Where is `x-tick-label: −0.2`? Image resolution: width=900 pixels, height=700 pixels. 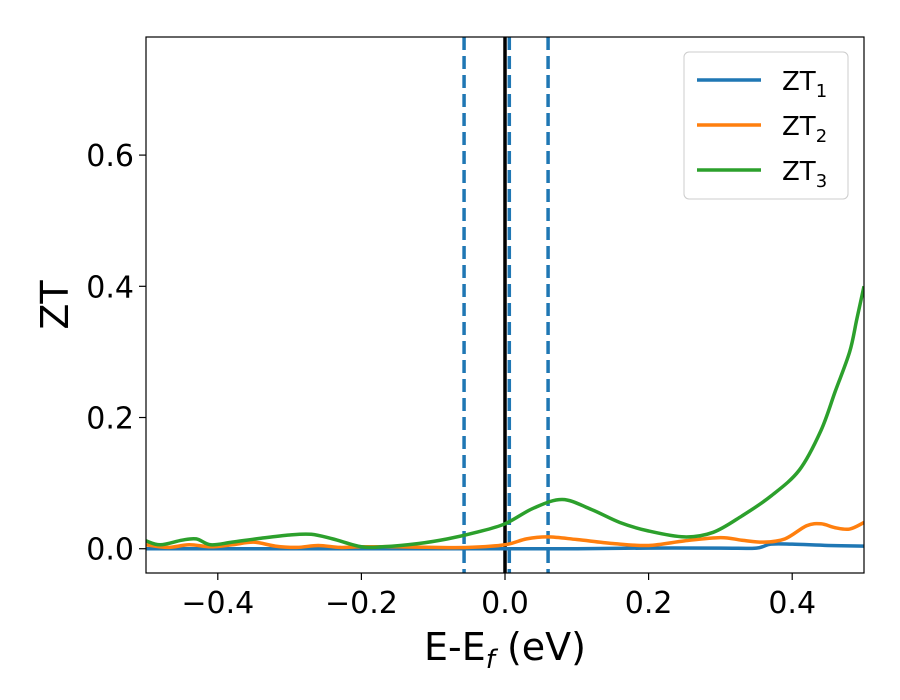 x-tick-label: −0.2 is located at coordinates (361, 603).